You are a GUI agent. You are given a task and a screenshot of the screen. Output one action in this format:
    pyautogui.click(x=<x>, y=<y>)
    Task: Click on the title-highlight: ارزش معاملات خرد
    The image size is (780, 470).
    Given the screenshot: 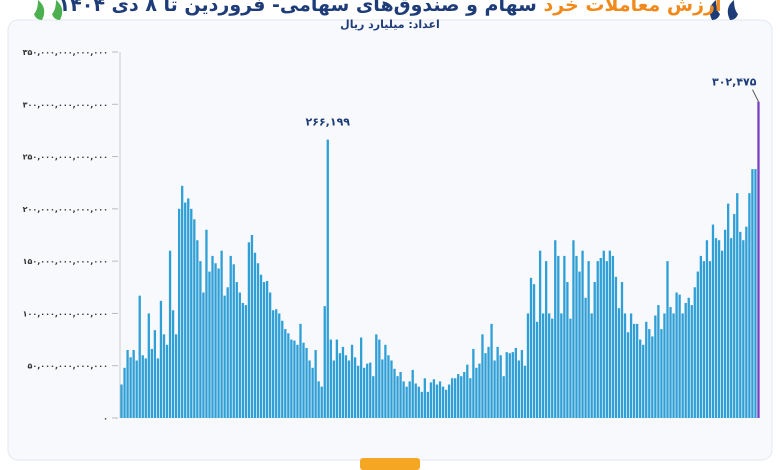 What is the action you would take?
    pyautogui.click(x=632, y=8)
    